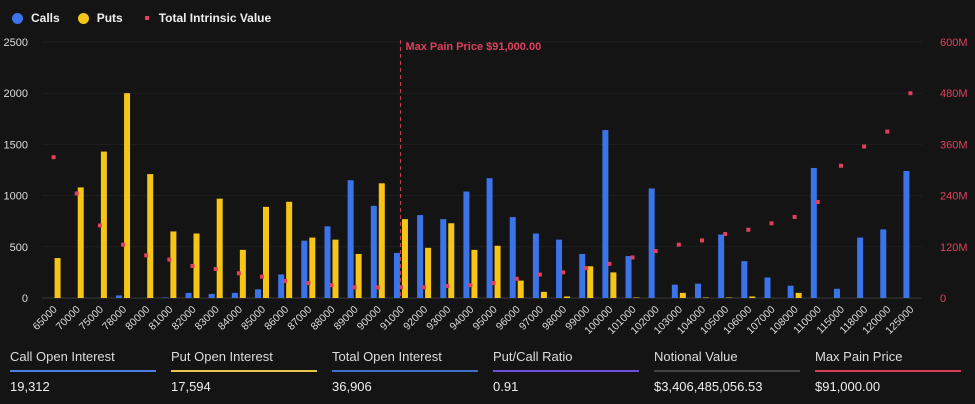 The width and height of the screenshot is (975, 404). Describe the element at coordinates (554, 318) in the screenshot. I see `x-tick-label: 98000` at that location.